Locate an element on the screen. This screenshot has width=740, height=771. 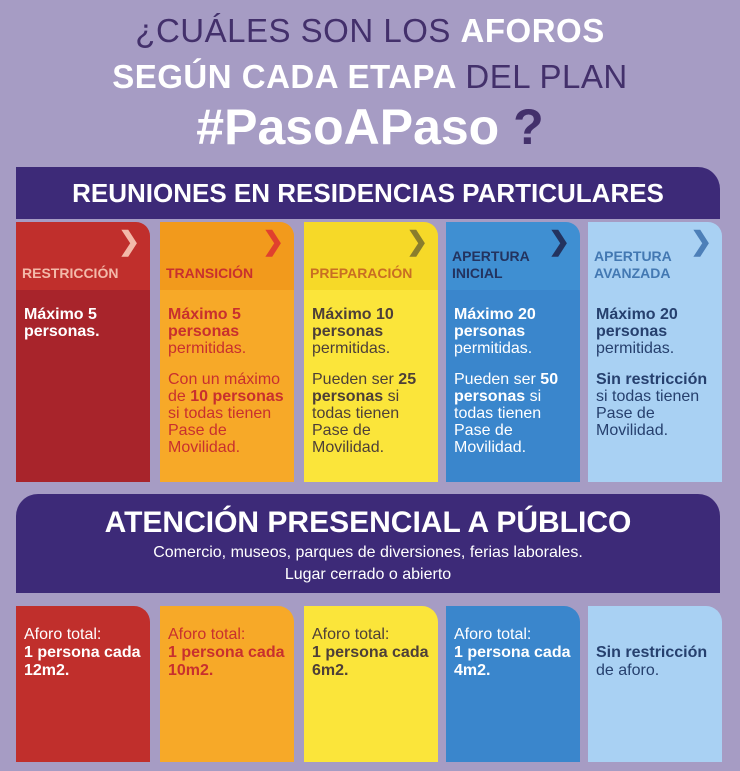
headline-line2: SEGÚN CADA ETAPA DEL PLAN is located at coordinates (370, 76).